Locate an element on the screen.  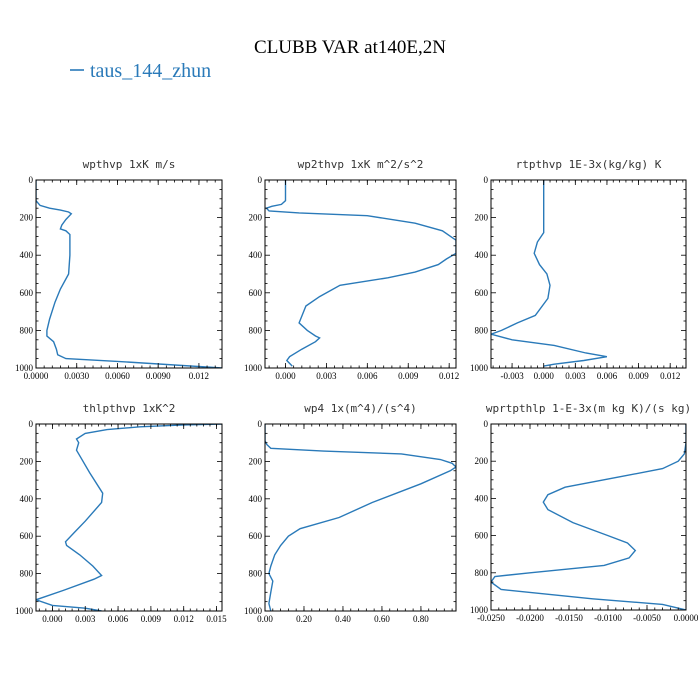
subplot-title: wpthvp 1xK m/s is located at coordinates (129, 164).